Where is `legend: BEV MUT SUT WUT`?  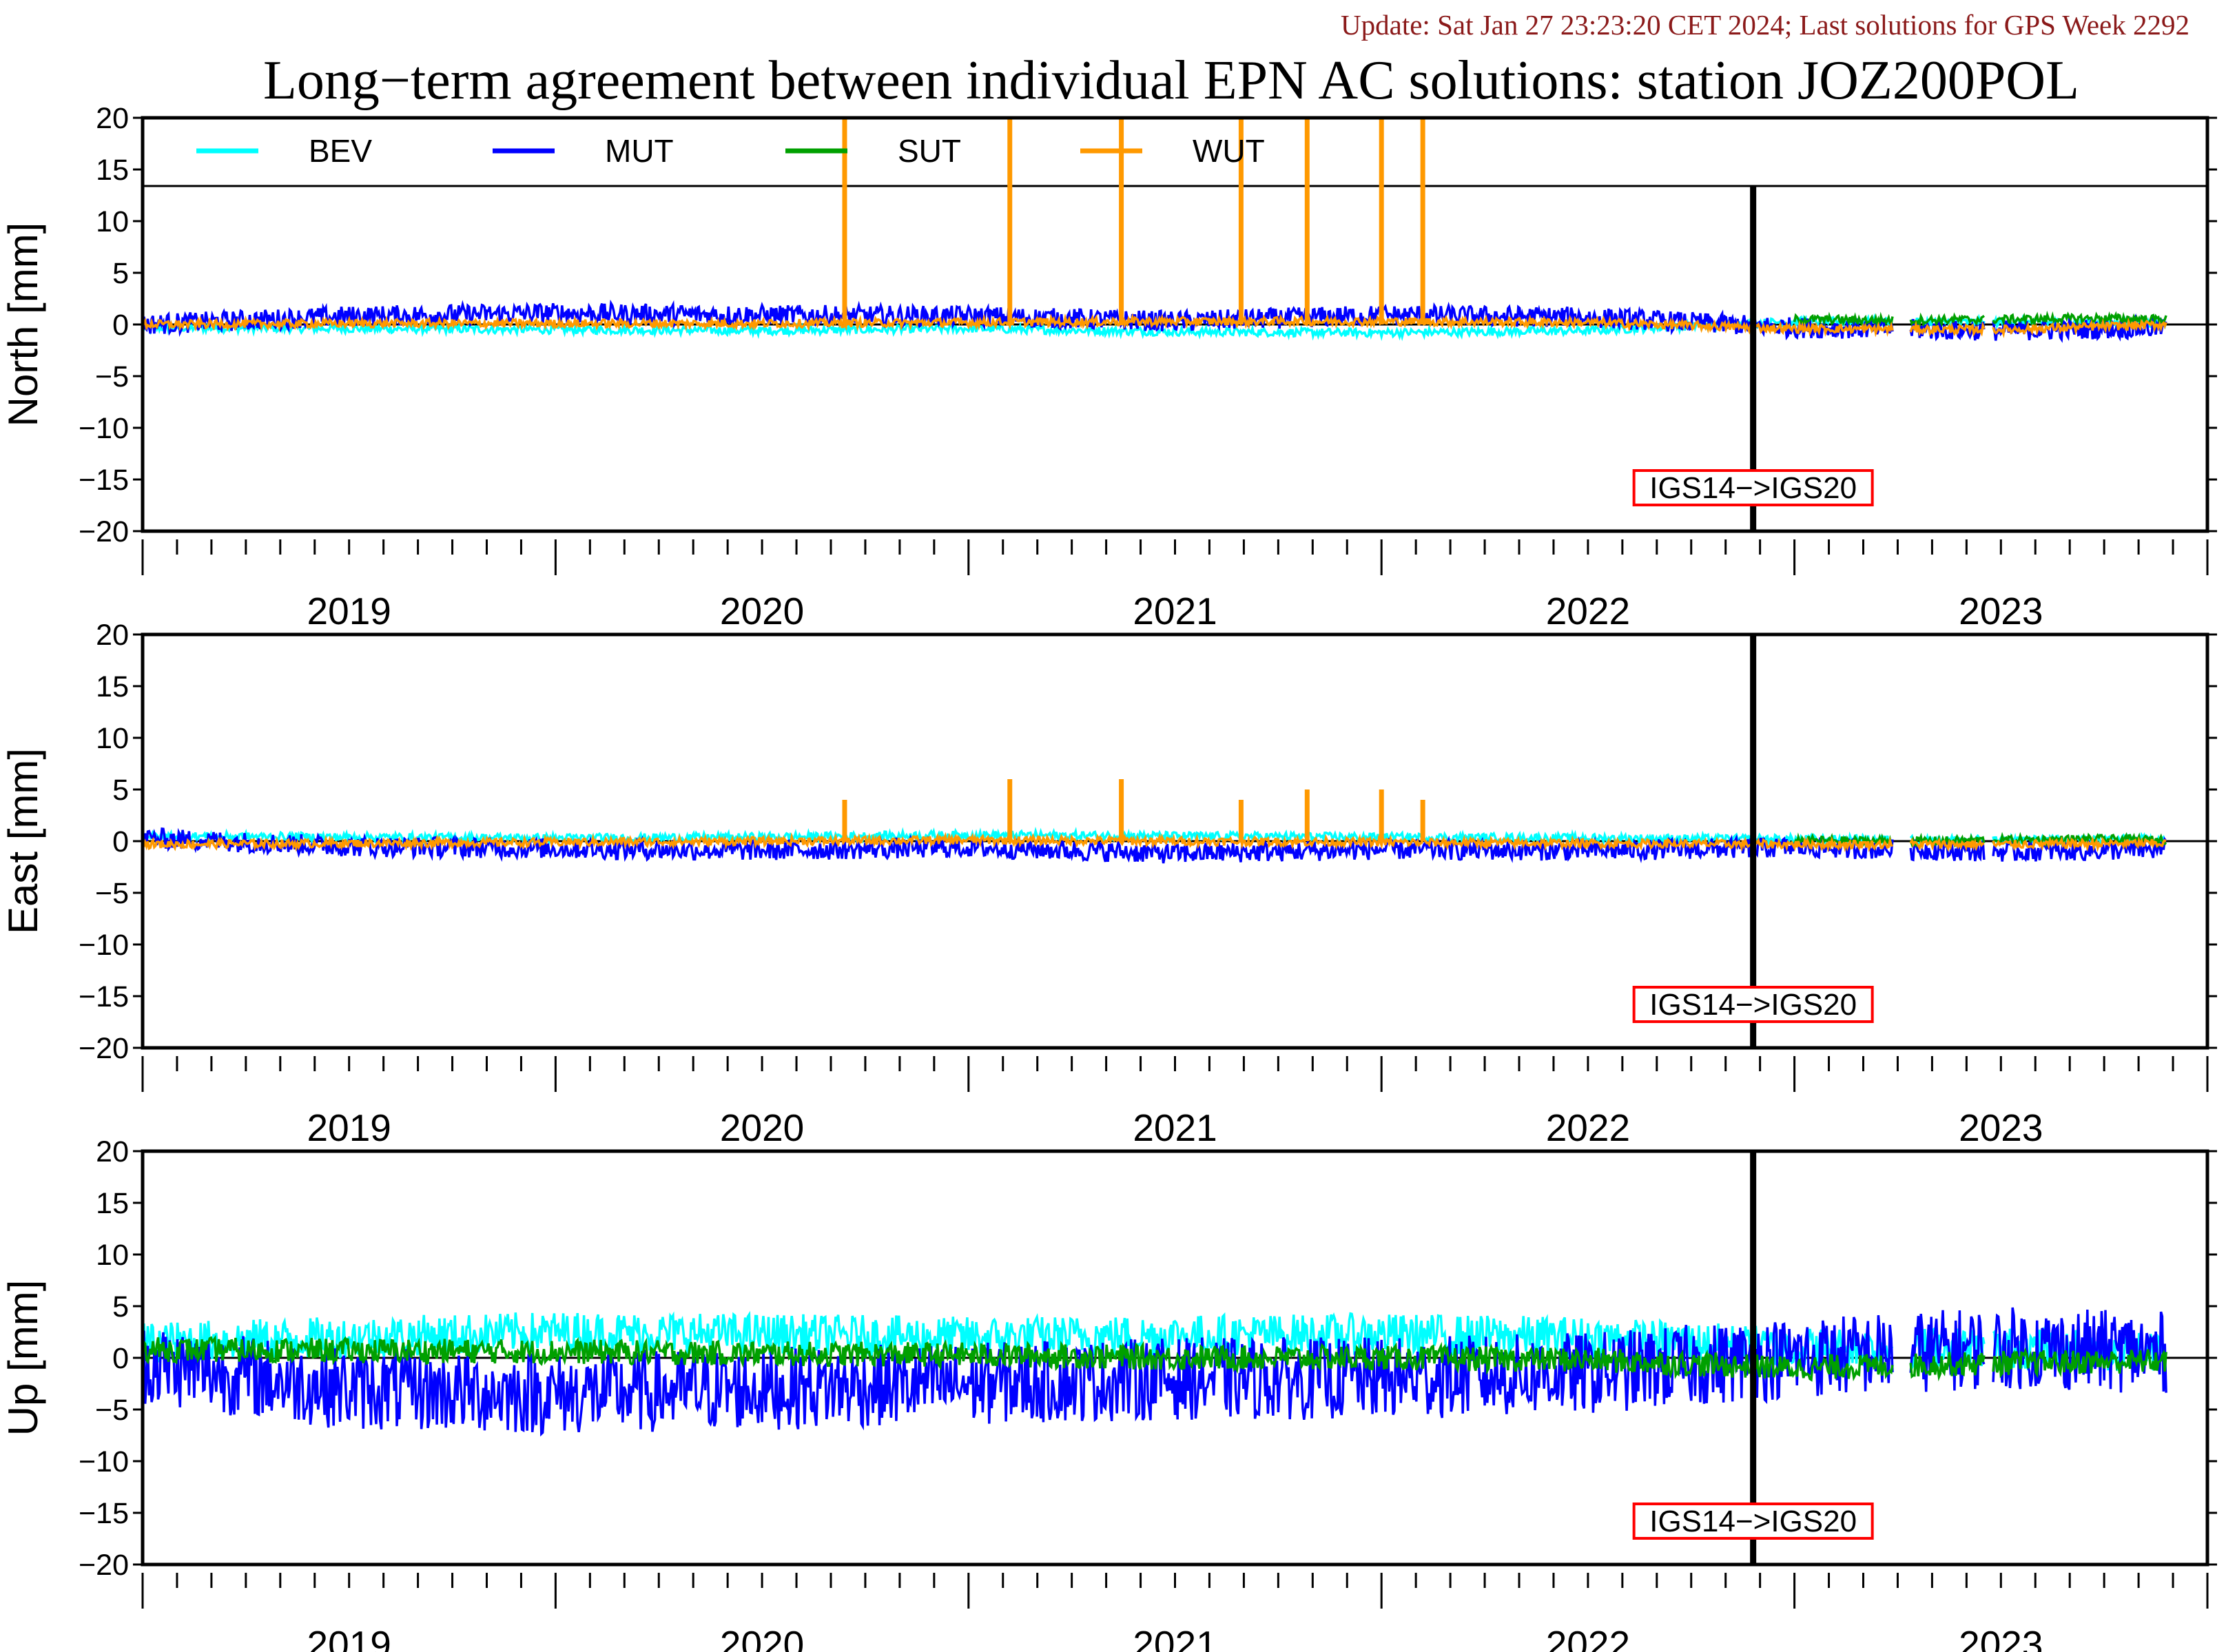
legend: BEV MUT SUT WUT is located at coordinates (730, 151).